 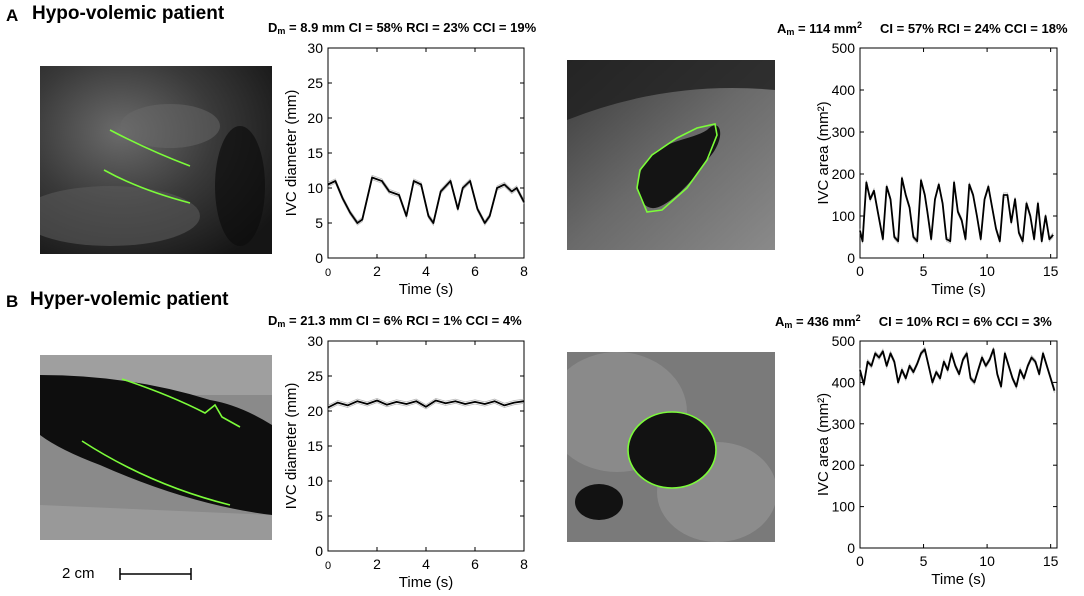 What do you see at coordinates (395, 321) in the screenshot?
I see `panel-b-diameter-stats: Dm = 21.3 mm CI = 6% RCI = 1% CCI = 4%` at bounding box center [395, 321].